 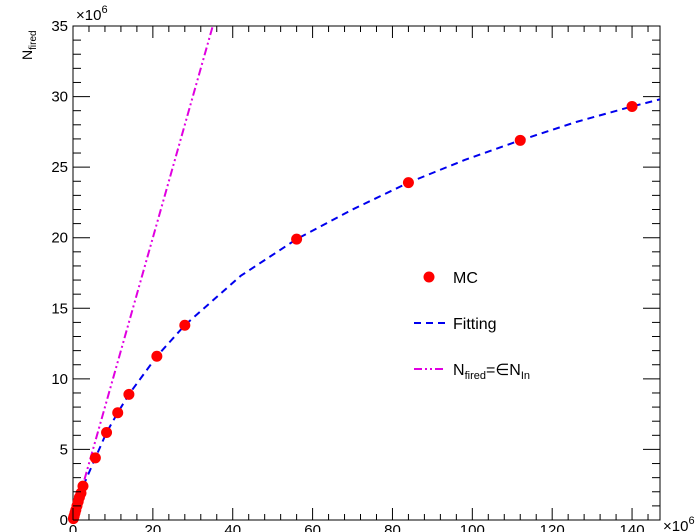 What do you see at coordinates (232, 527) in the screenshot?
I see `x-tick-label: 40` at bounding box center [232, 527].